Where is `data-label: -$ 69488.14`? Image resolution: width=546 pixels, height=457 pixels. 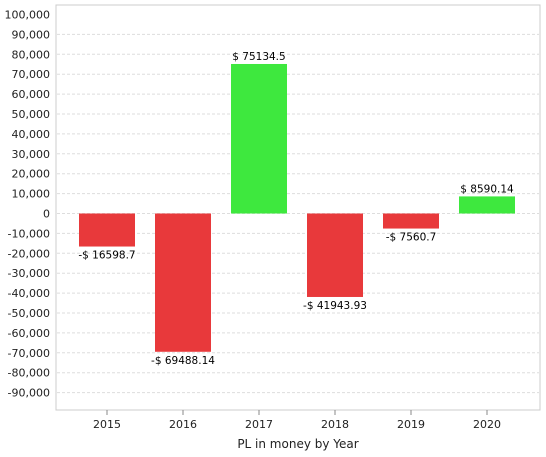
data-label: -$ 69488.14 is located at coordinates (183, 361).